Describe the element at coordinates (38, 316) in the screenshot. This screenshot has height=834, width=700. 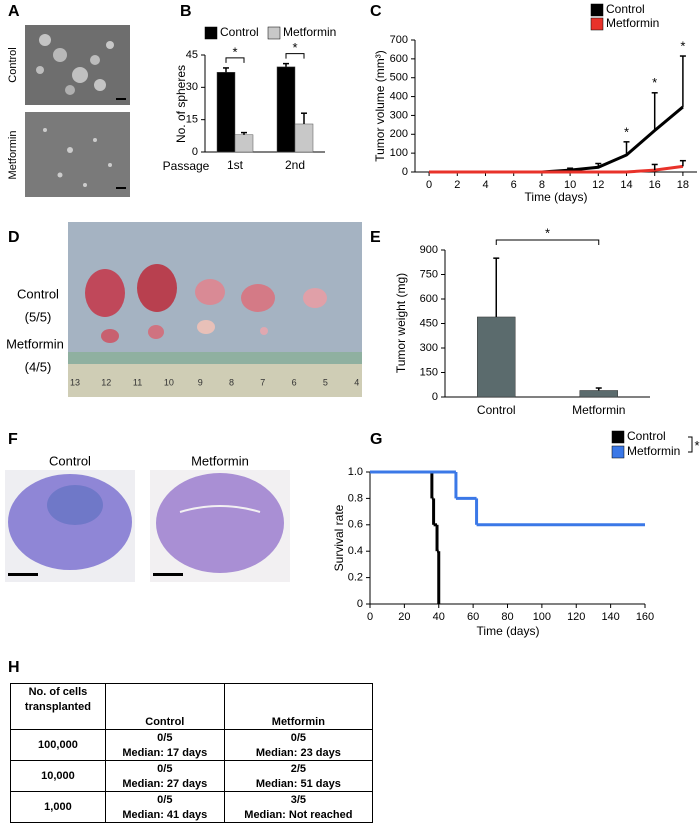
I see `photo-label: (5/5)` at that location.